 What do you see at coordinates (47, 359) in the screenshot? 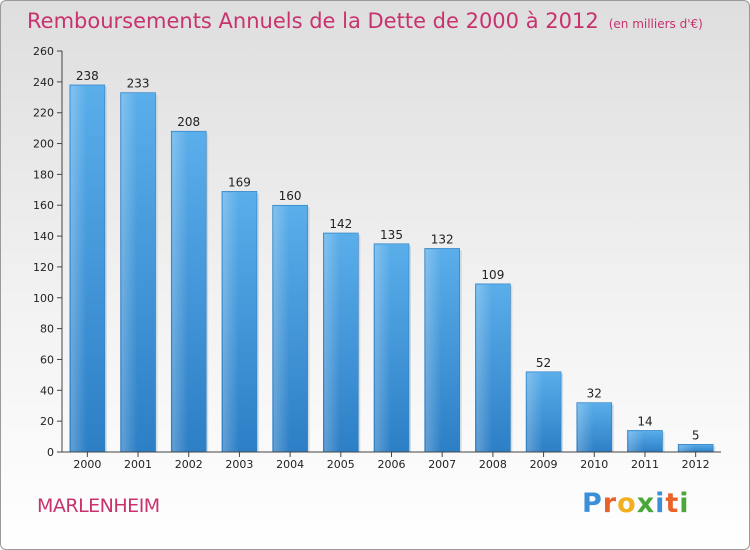
I see `y-tick-label: 60` at bounding box center [47, 359].